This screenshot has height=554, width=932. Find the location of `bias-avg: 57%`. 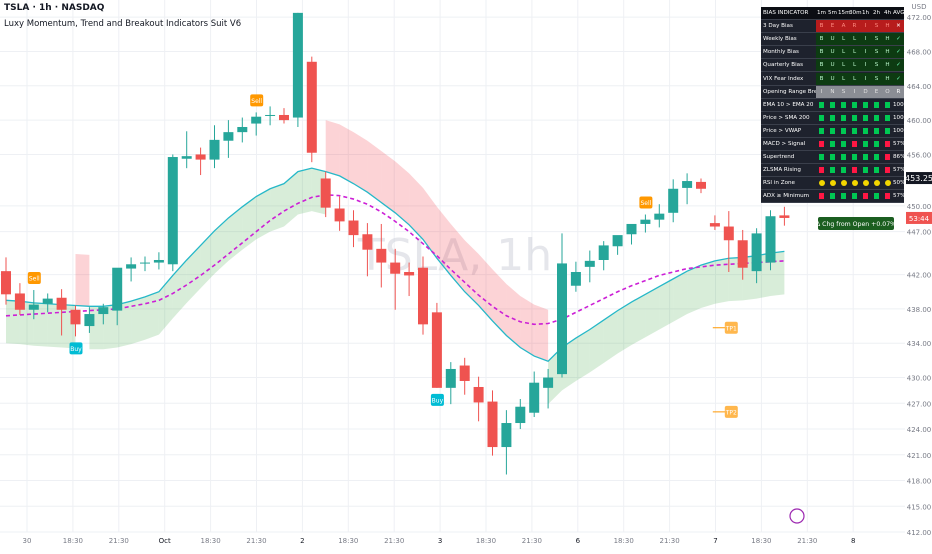

bias-avg: 57% is located at coordinates (899, 170).